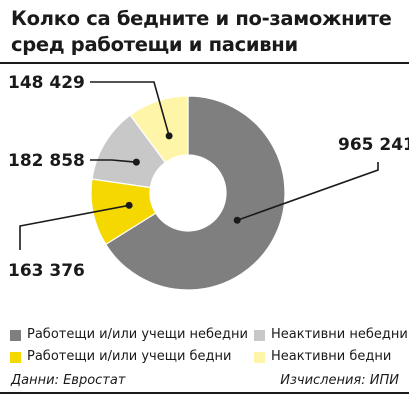  I want to click on legend-label: Работещи и/или учещи бедни, so click(129, 356).